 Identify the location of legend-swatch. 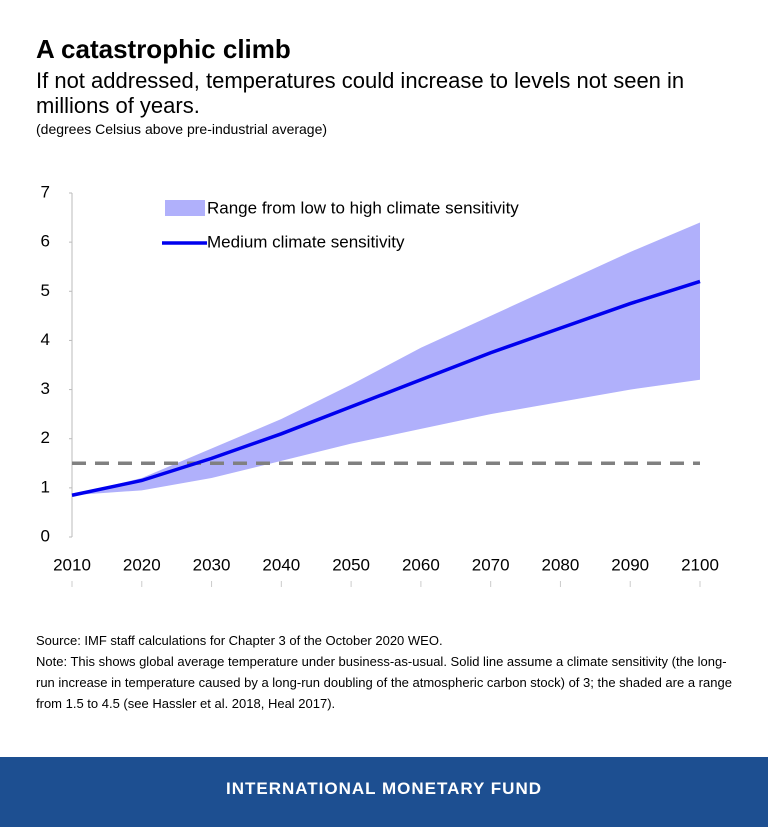
(185, 208).